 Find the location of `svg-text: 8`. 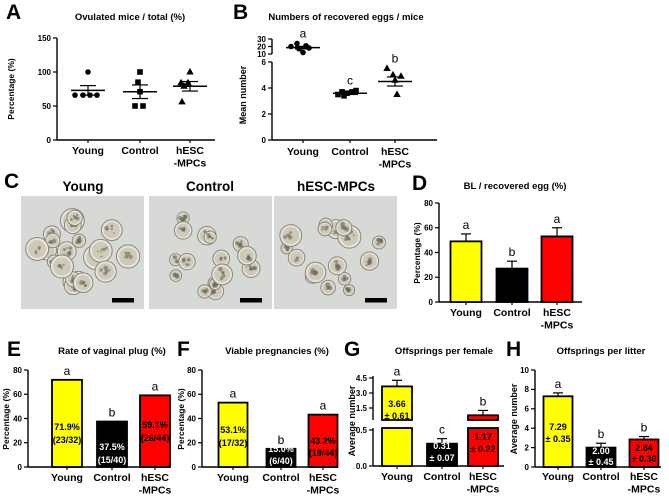

svg-text: 8 is located at coordinates (527, 389).